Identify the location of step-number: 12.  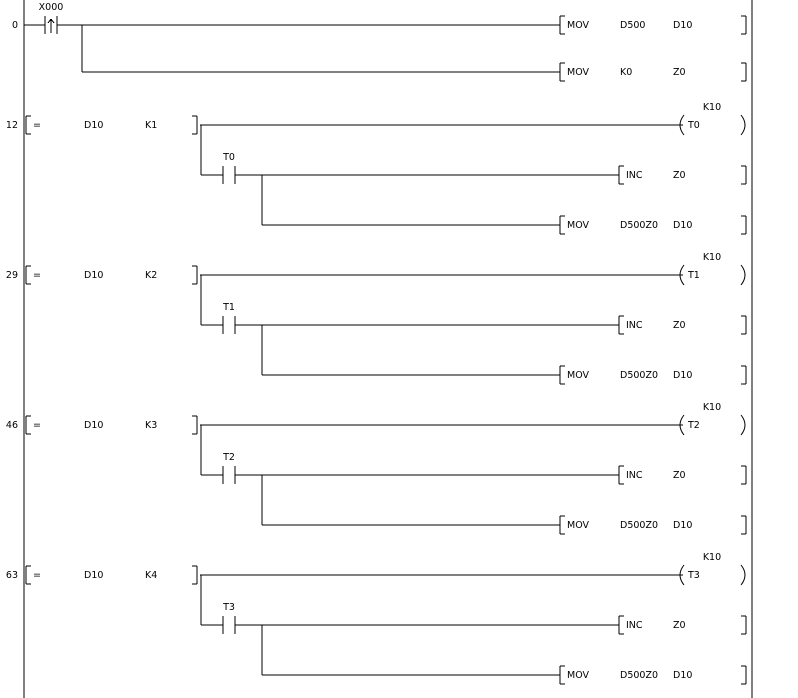
(12, 125).